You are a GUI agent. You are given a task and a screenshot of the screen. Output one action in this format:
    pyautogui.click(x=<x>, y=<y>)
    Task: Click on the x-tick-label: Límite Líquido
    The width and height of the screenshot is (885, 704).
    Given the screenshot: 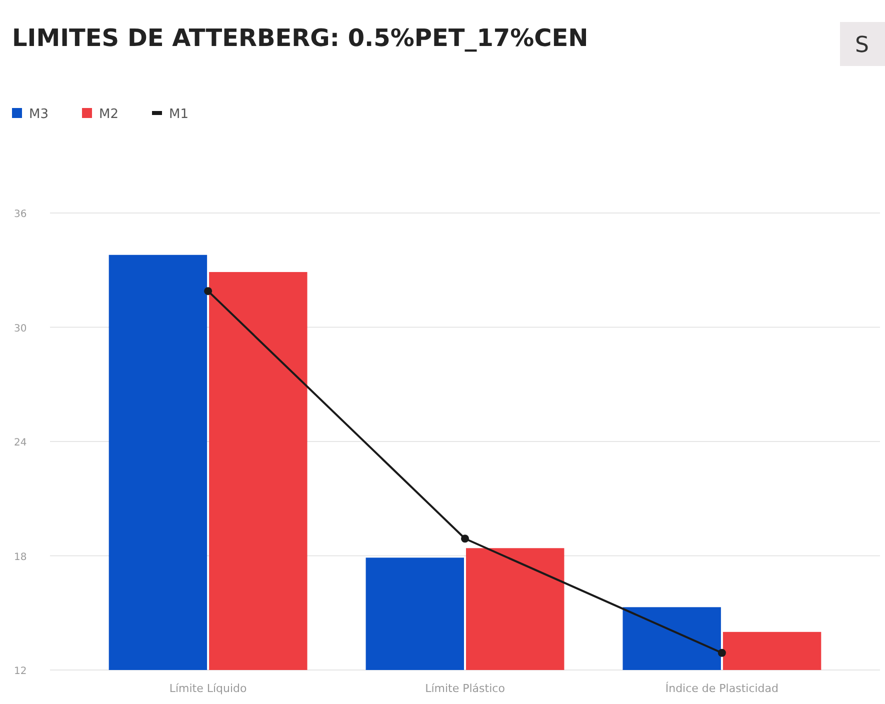 What is the action you would take?
    pyautogui.click(x=208, y=688)
    